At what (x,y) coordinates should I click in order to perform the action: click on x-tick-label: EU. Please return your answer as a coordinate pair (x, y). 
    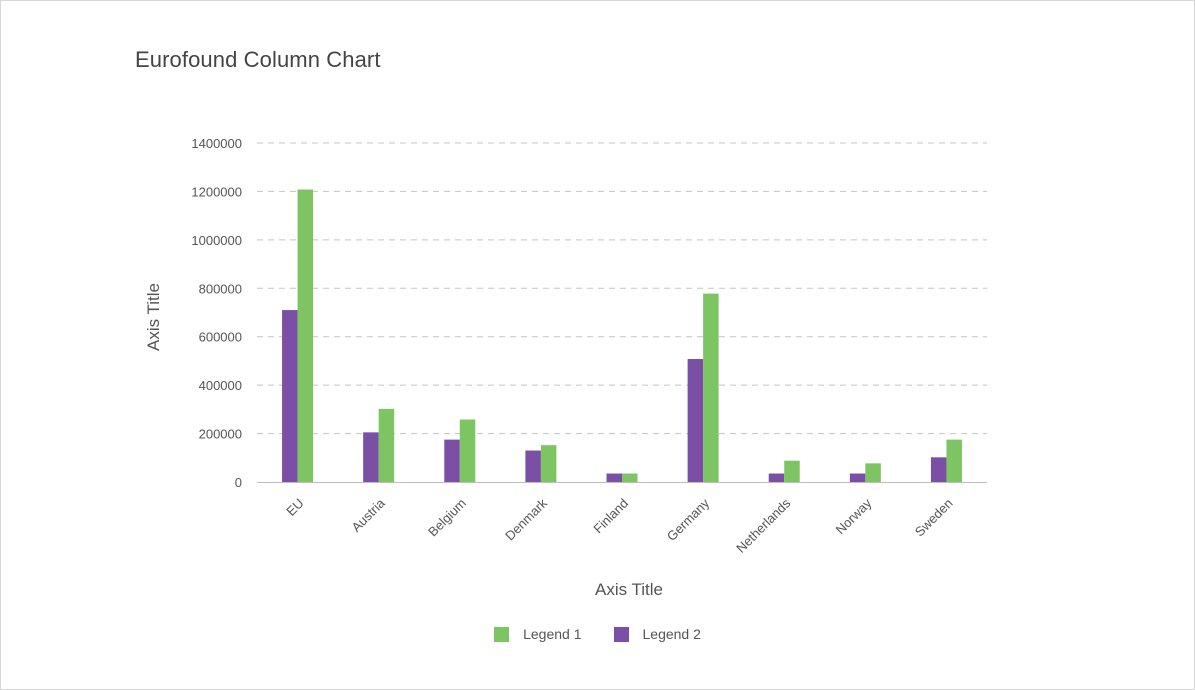
    Looking at the image, I should click on (294, 507).